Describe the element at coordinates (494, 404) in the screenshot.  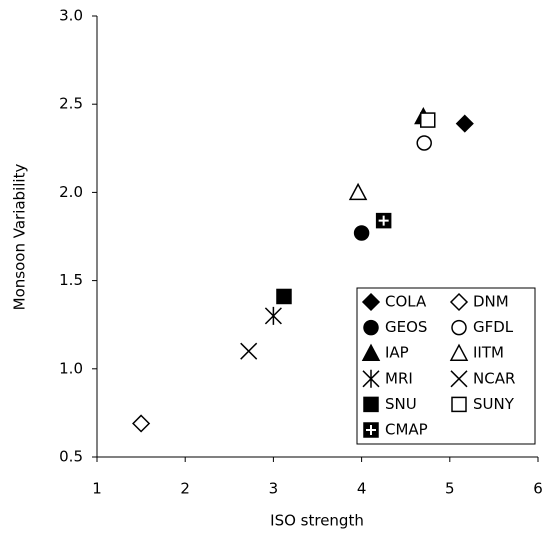
I see `legend-label: SUNY` at that location.